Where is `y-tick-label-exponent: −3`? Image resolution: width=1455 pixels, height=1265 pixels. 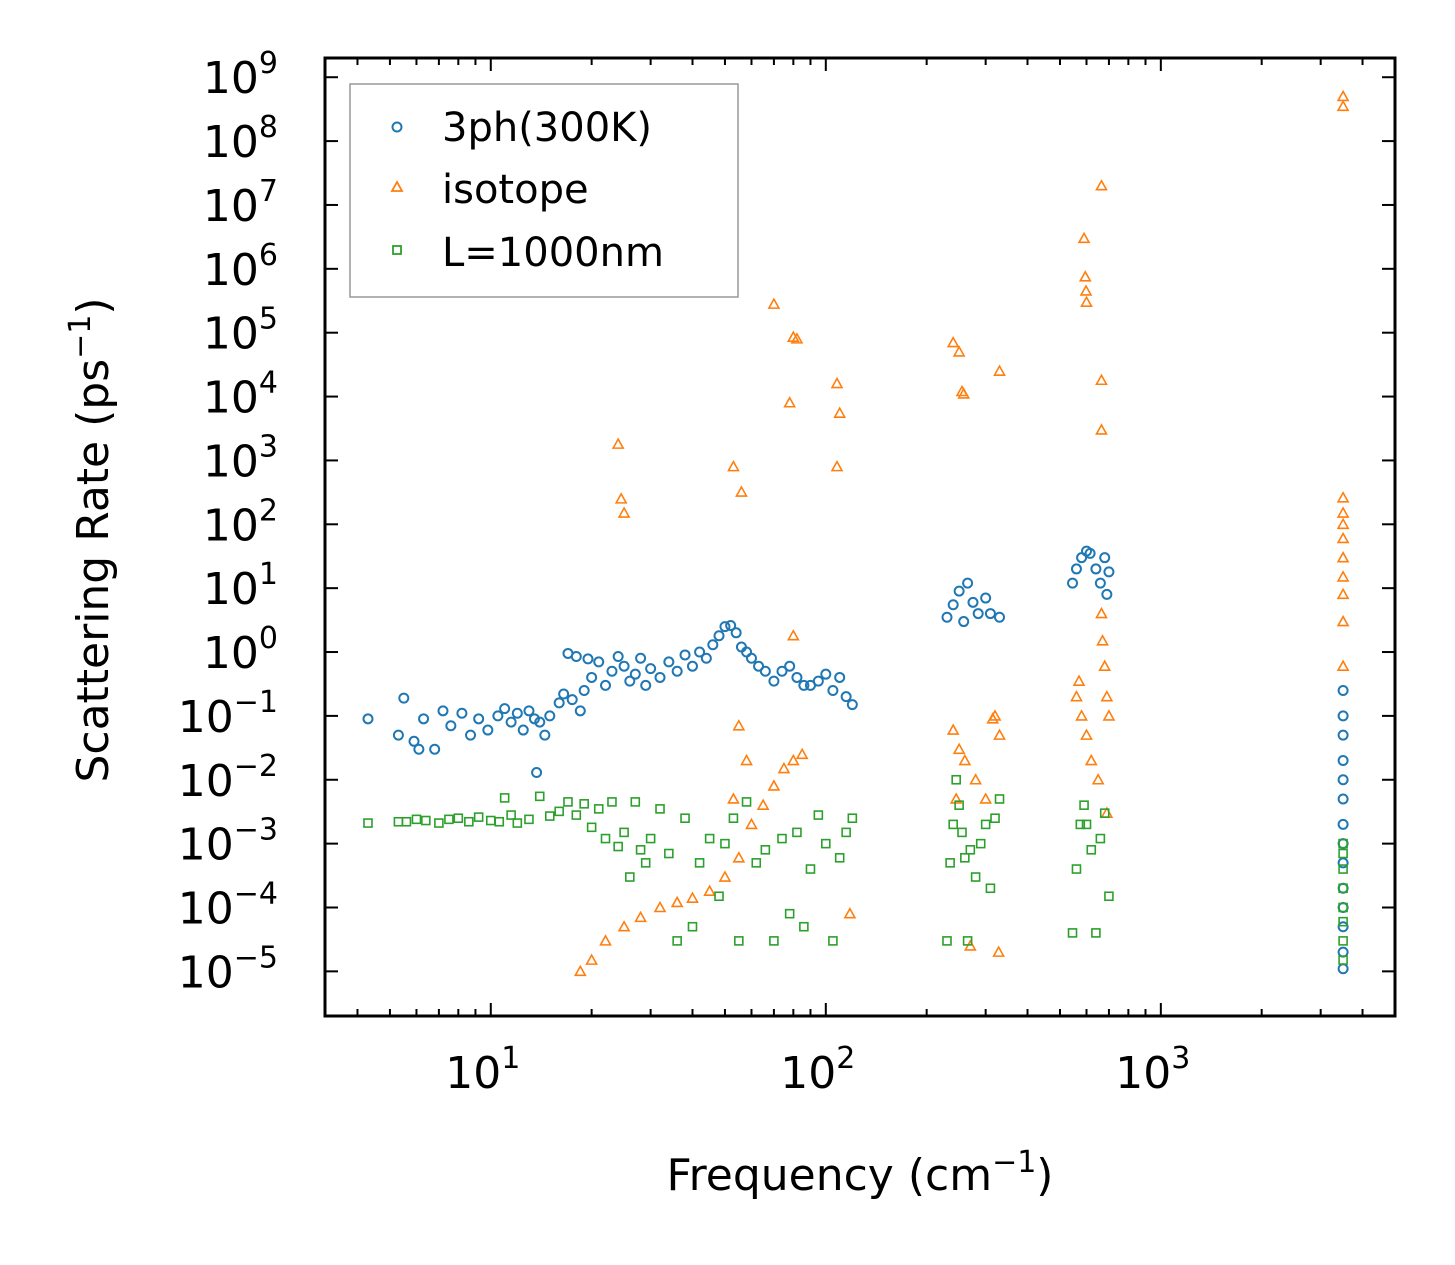
y-tick-label-exponent: −3 is located at coordinates (256, 830).